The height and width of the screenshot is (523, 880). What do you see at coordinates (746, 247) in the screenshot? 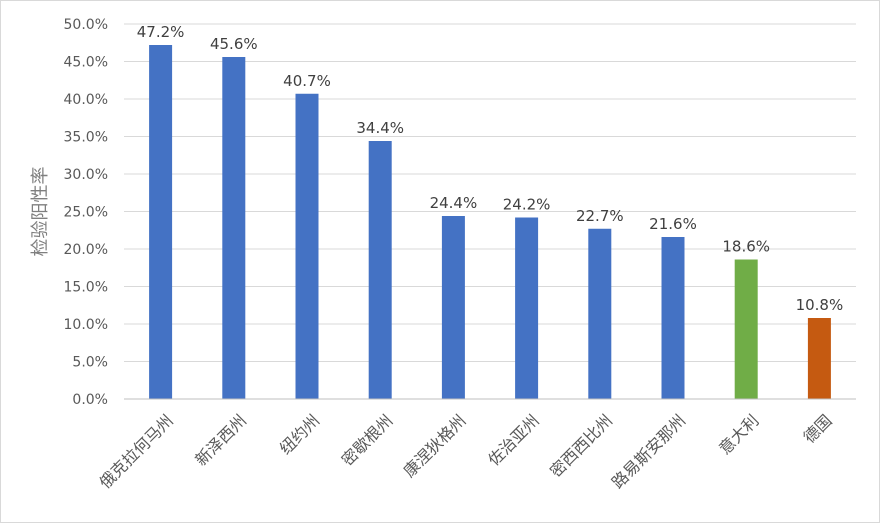
I see `data-label: 18.6%` at bounding box center [746, 247].